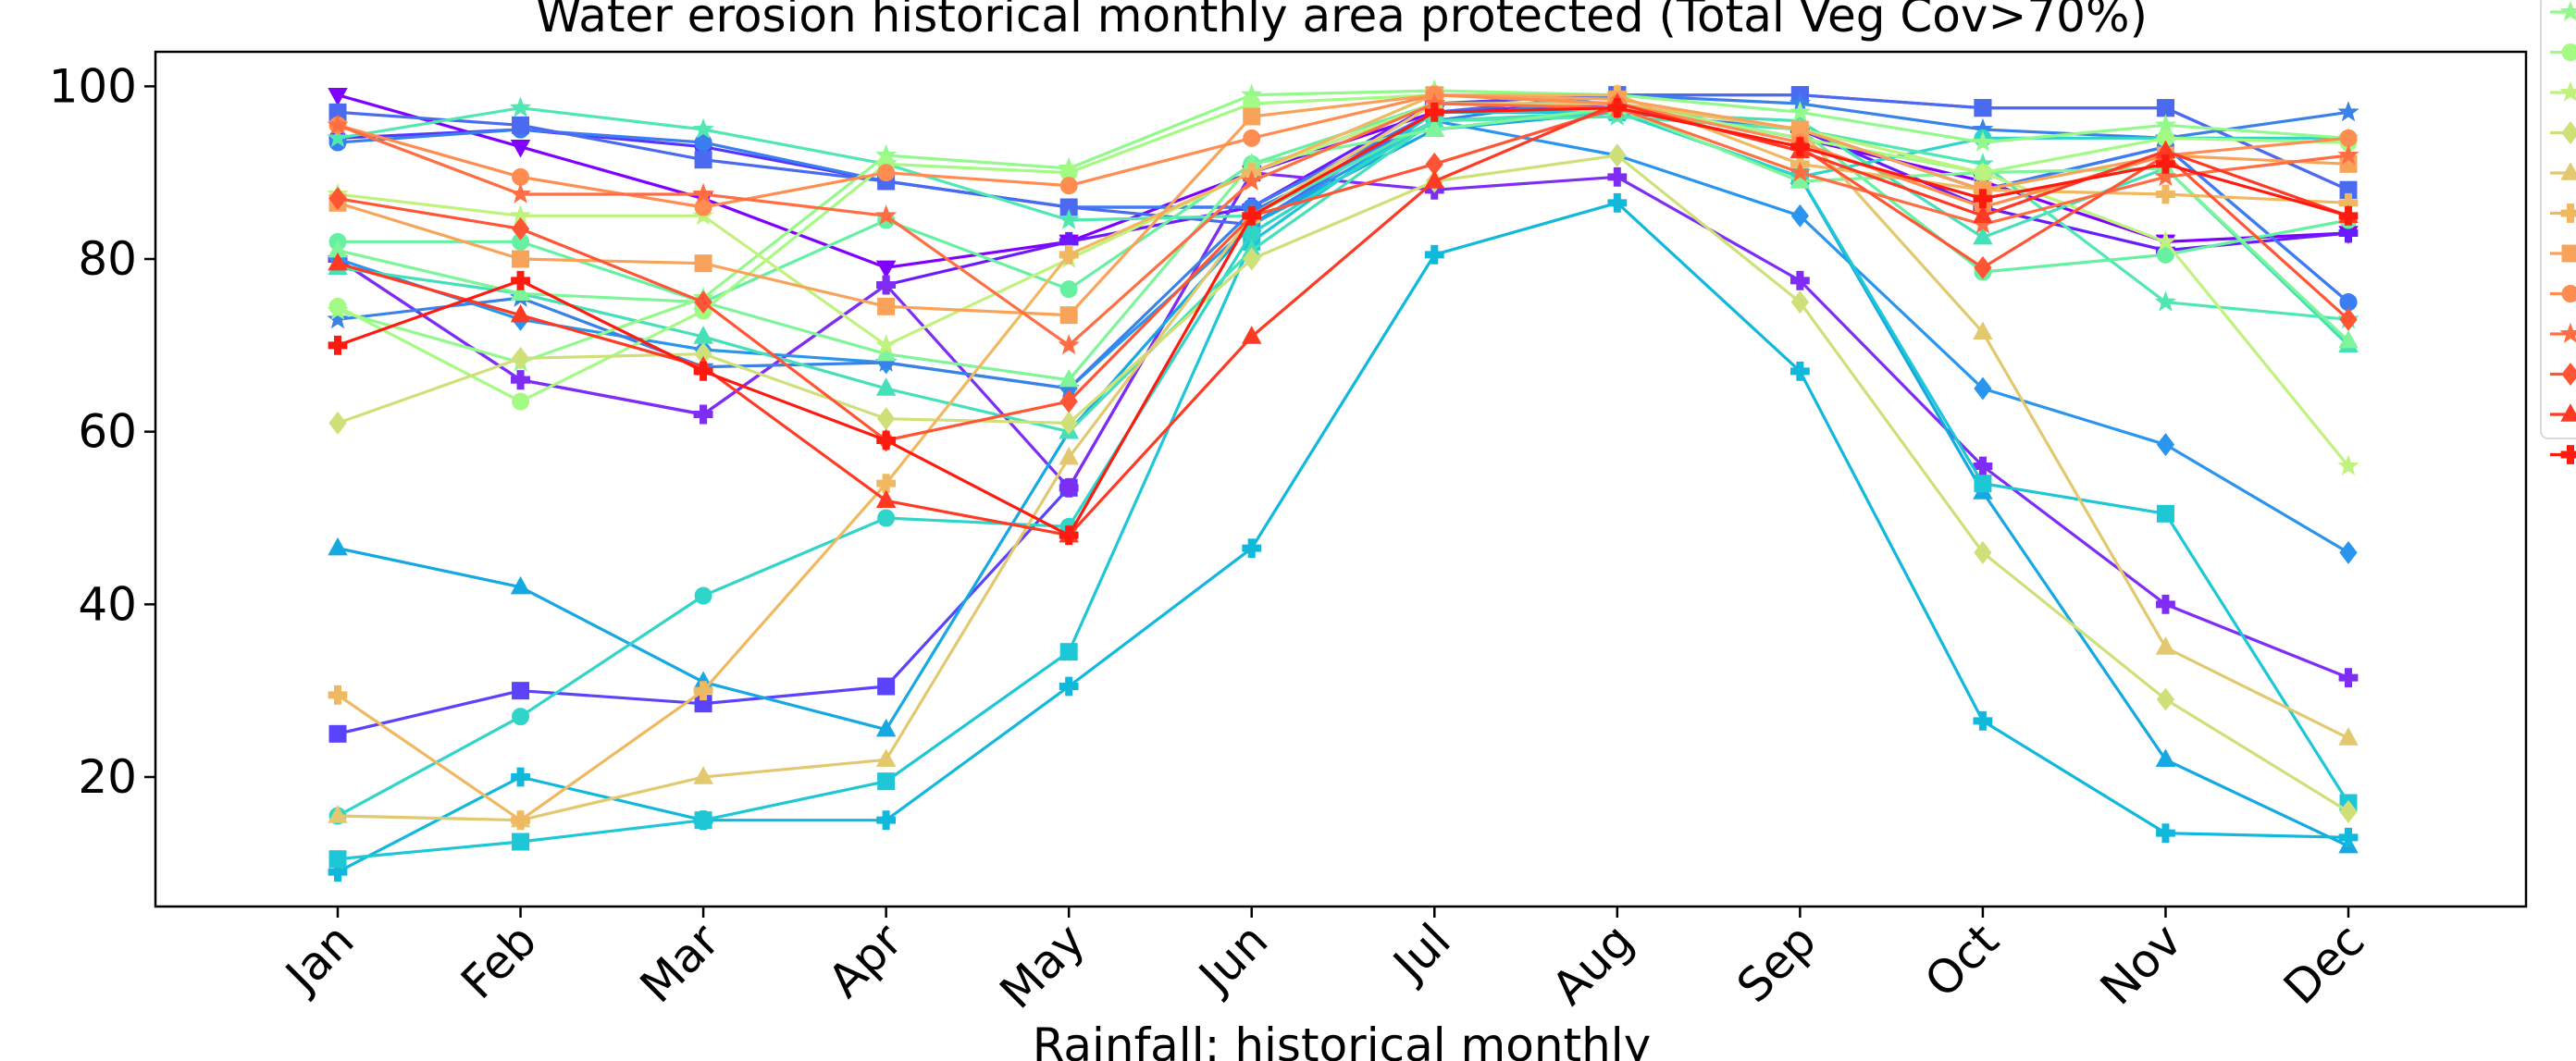 The height and width of the screenshot is (1061, 2576). Describe the element at coordinates (1043, 965) in the screenshot. I see `x-tick-label: May` at that location.